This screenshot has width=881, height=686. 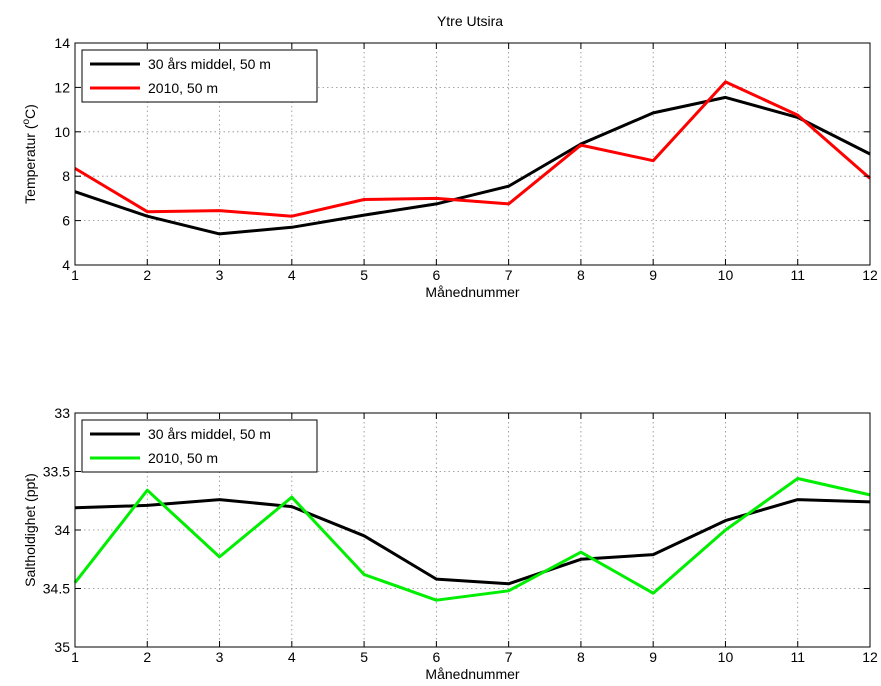 I want to click on y-tick-label: 35, so click(x=62, y=647).